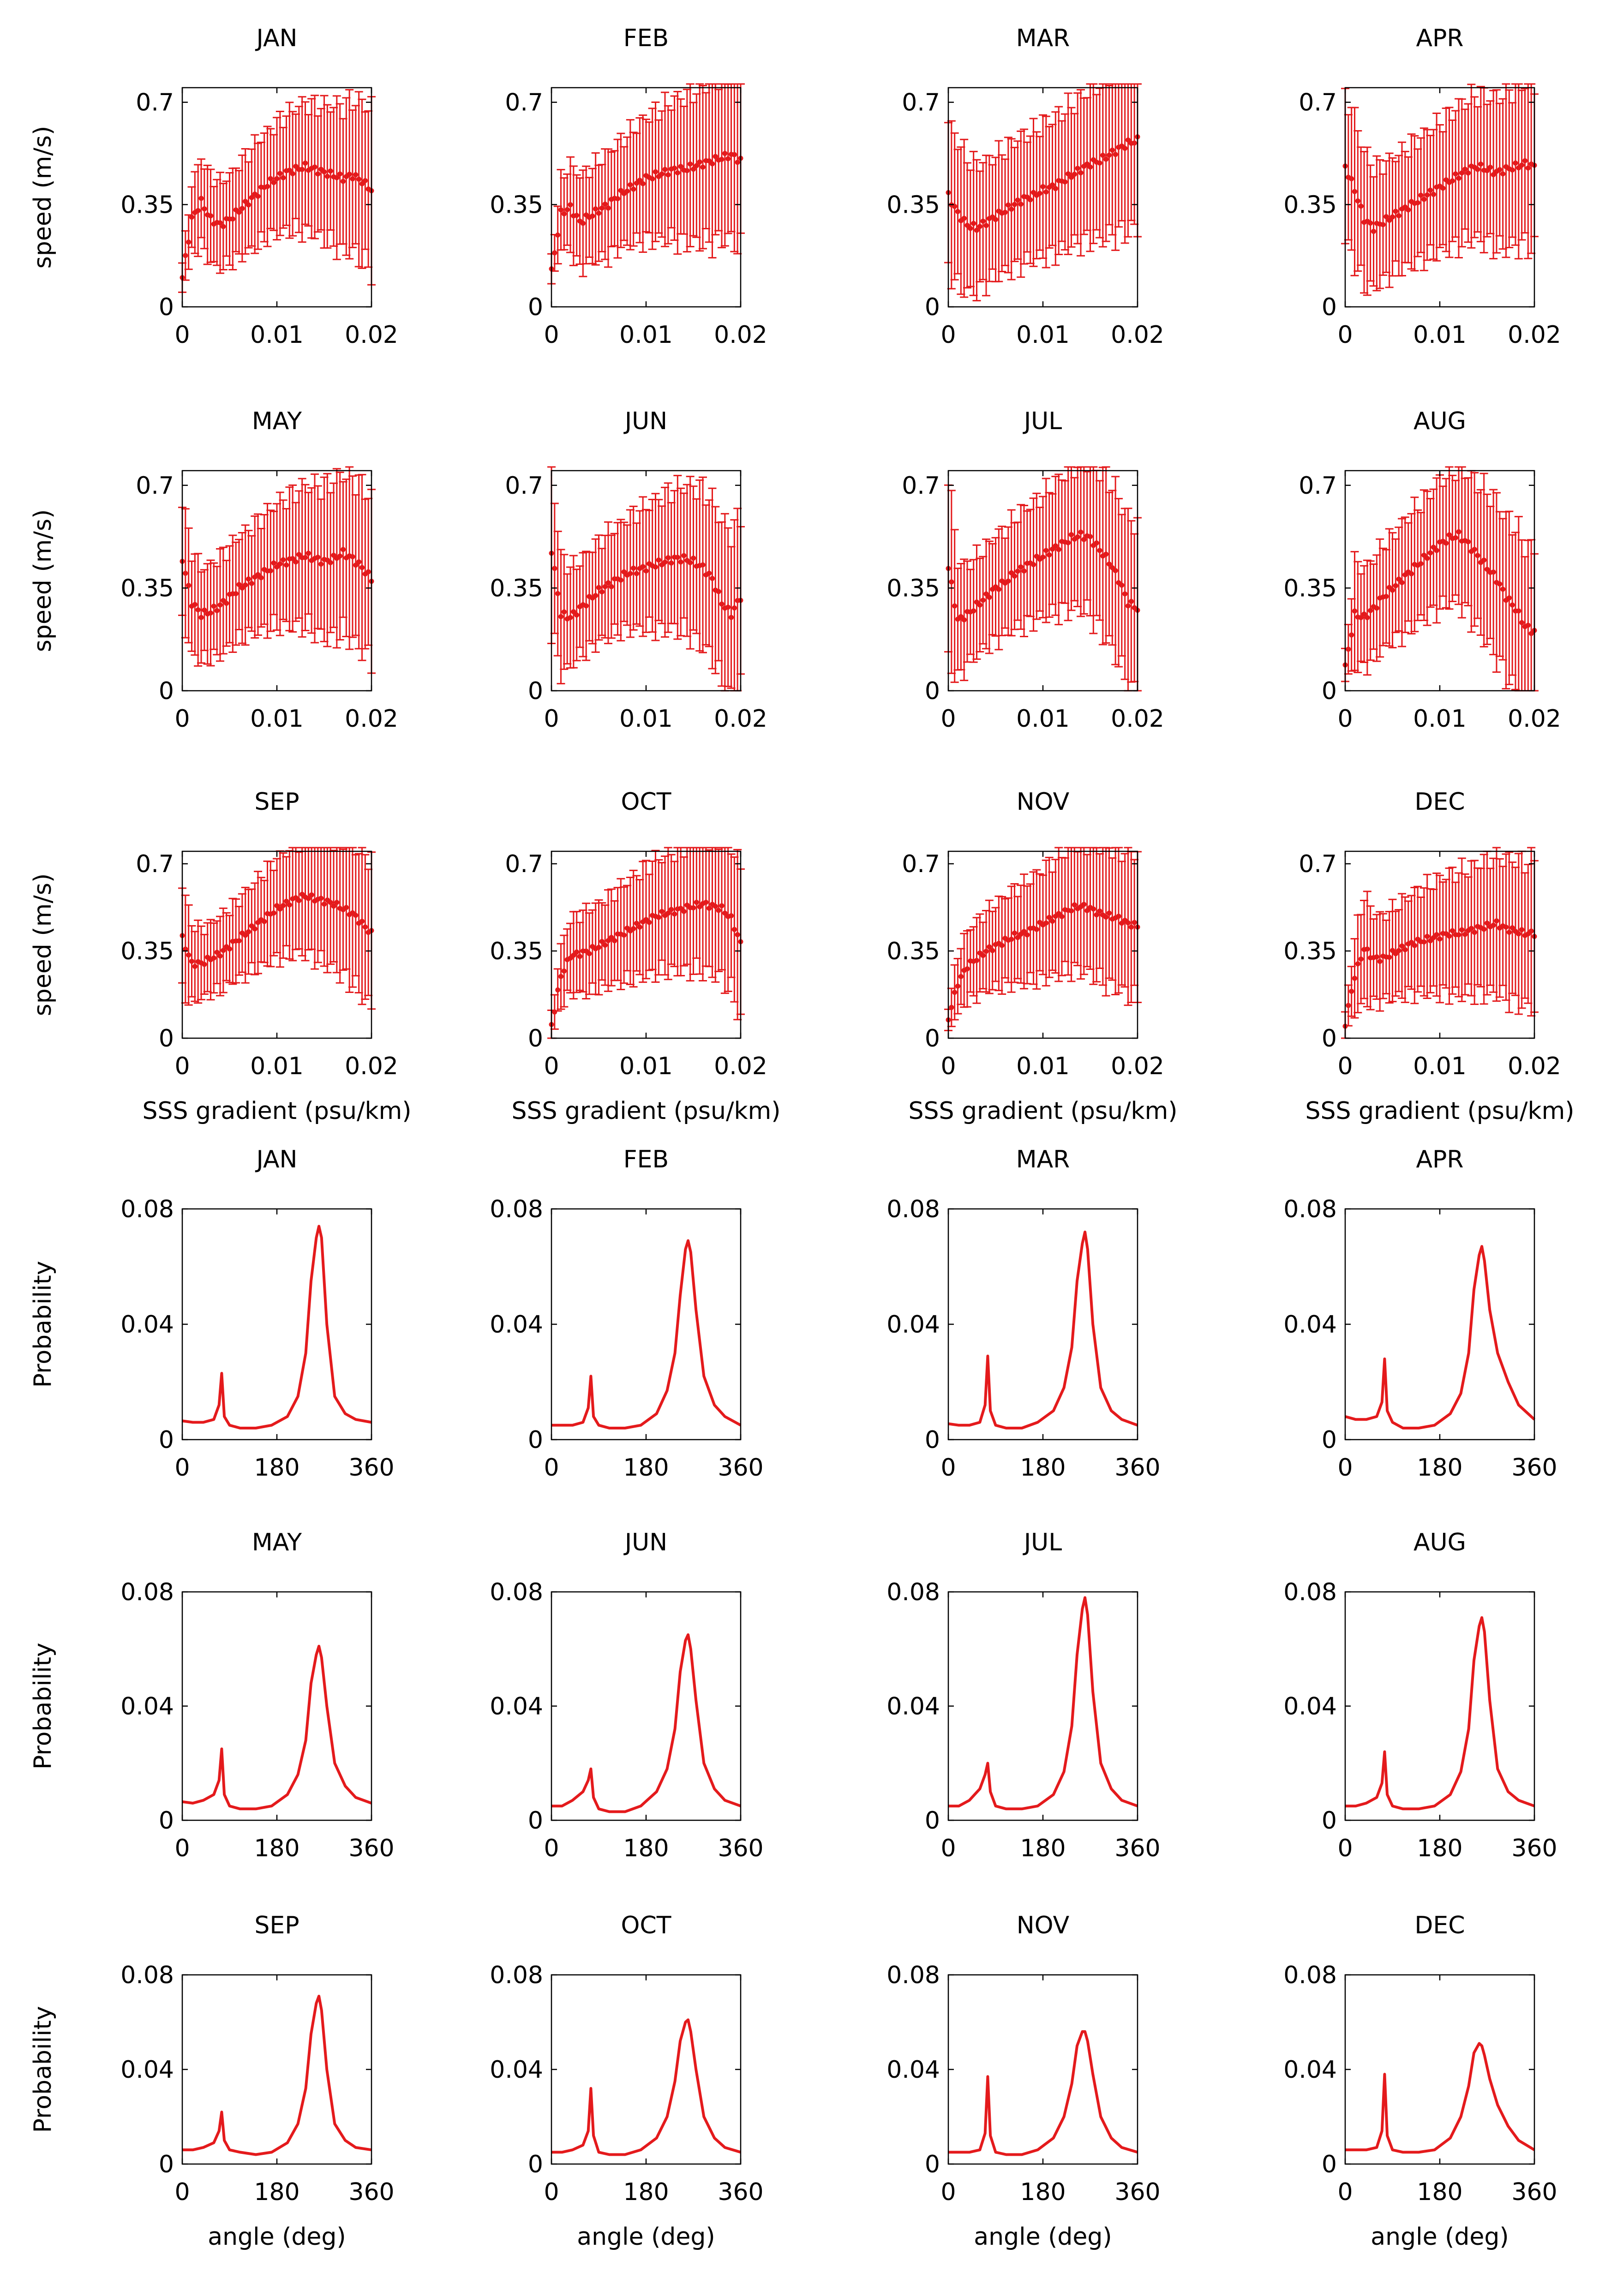 Image resolution: width=1617 pixels, height=2296 pixels. What do you see at coordinates (276, 1706) in the screenshot?
I see `plot-frame` at bounding box center [276, 1706].